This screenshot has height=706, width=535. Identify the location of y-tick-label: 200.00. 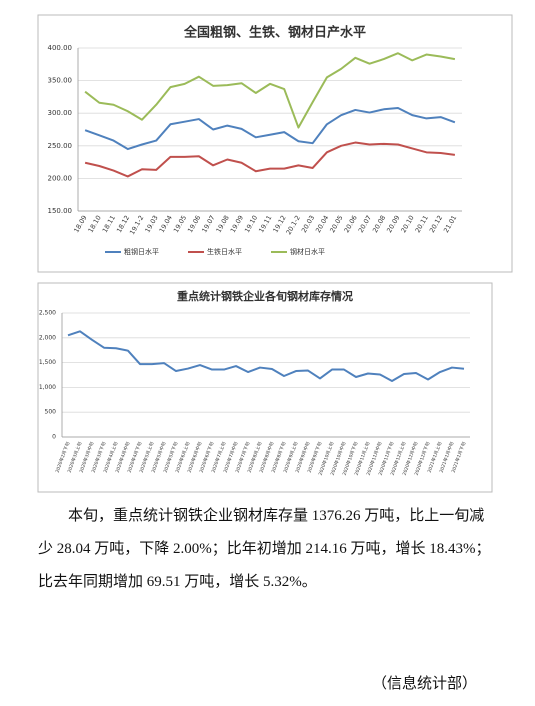
(60, 178).